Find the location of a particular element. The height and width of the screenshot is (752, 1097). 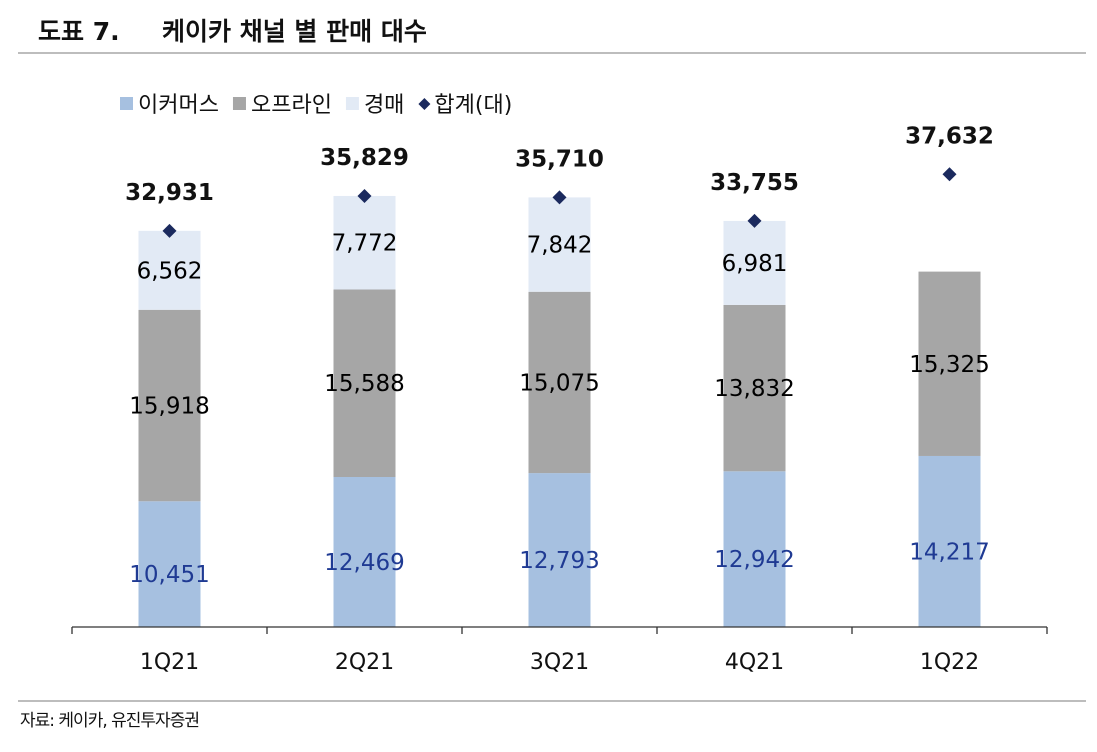

legend: 이커머스 오프라인 경매 합계(대) is located at coordinates (316, 105).